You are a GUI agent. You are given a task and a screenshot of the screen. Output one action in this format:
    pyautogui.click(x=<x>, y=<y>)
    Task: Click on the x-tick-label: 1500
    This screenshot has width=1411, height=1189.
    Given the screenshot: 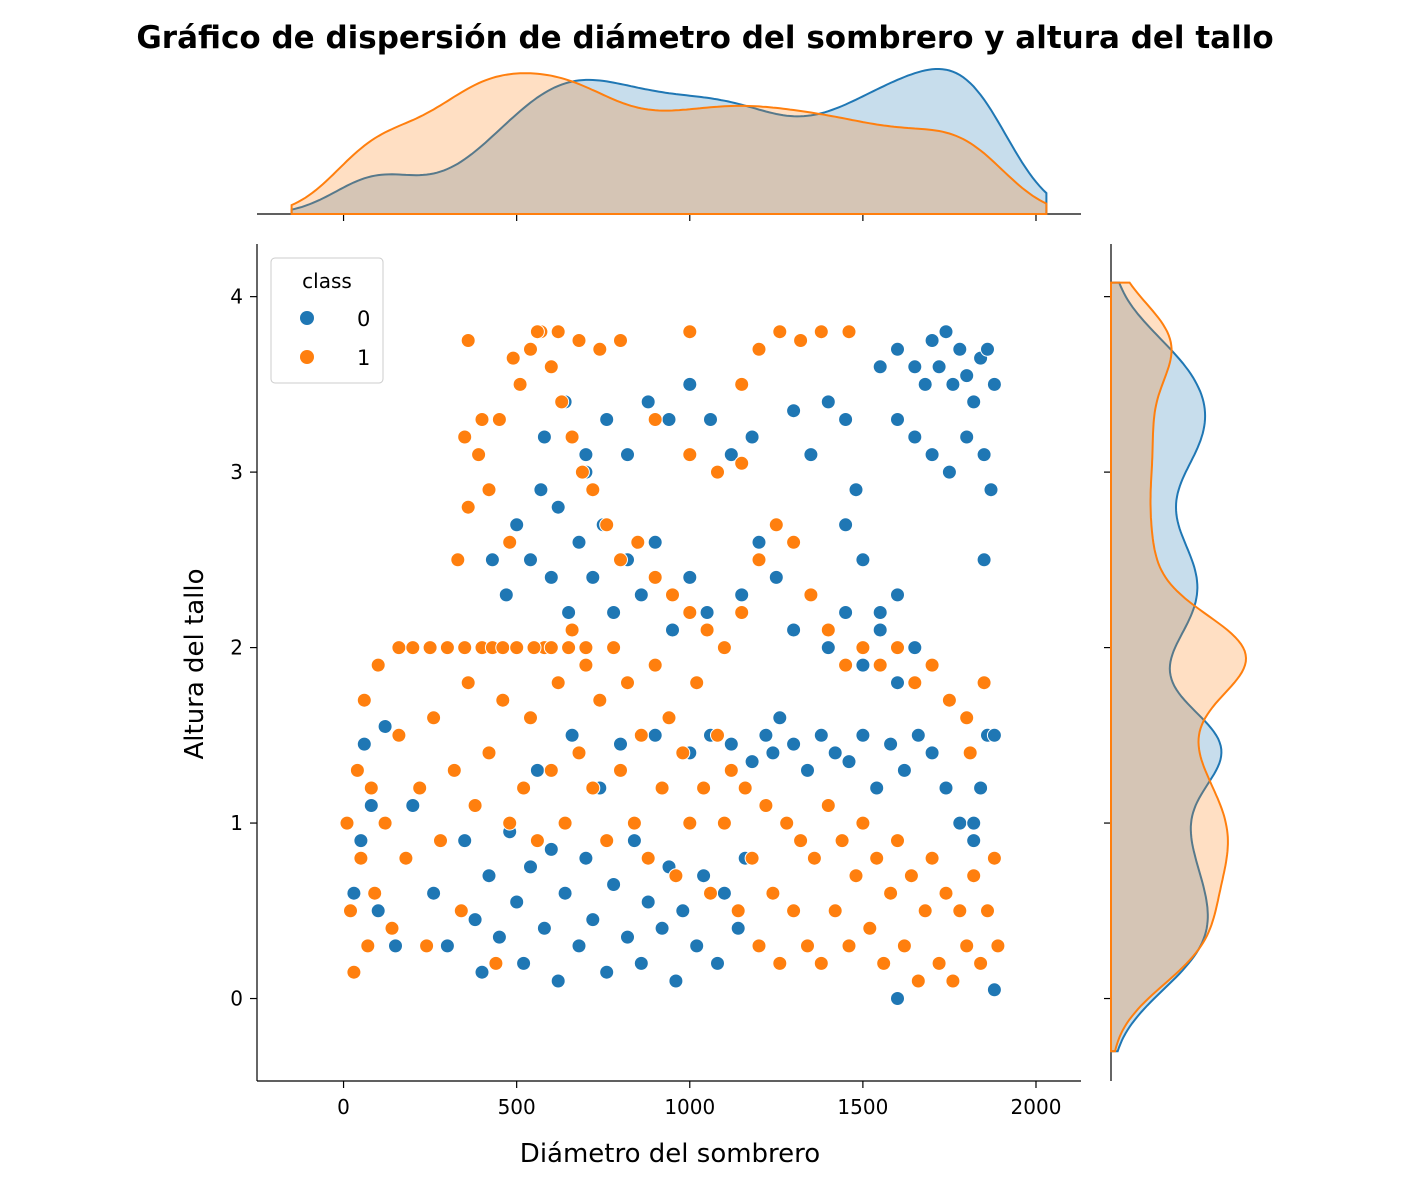 What is the action you would take?
    pyautogui.click(x=862, y=1107)
    